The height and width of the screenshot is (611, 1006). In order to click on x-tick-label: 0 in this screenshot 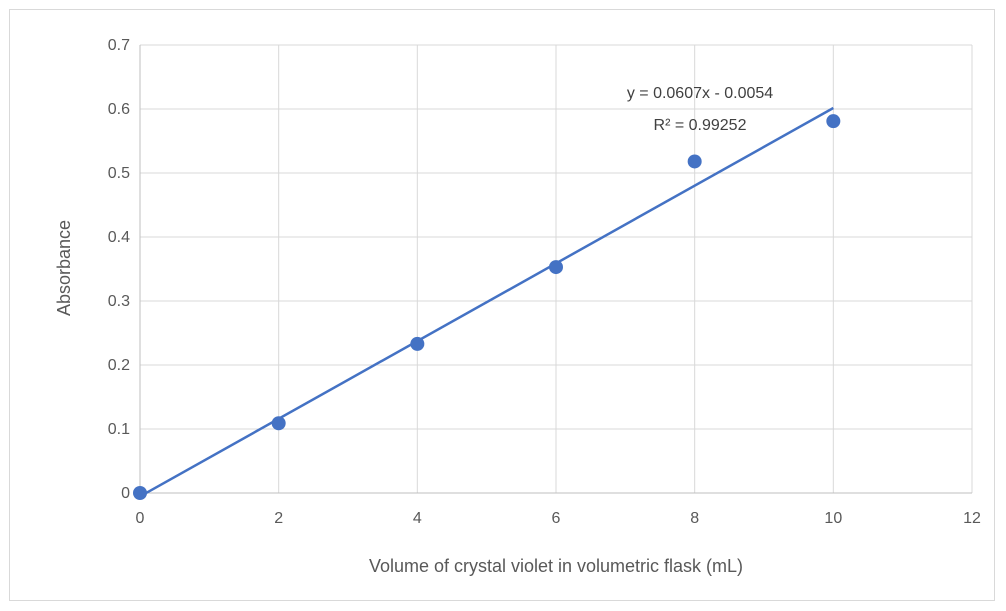, I will do `click(140, 518)`.